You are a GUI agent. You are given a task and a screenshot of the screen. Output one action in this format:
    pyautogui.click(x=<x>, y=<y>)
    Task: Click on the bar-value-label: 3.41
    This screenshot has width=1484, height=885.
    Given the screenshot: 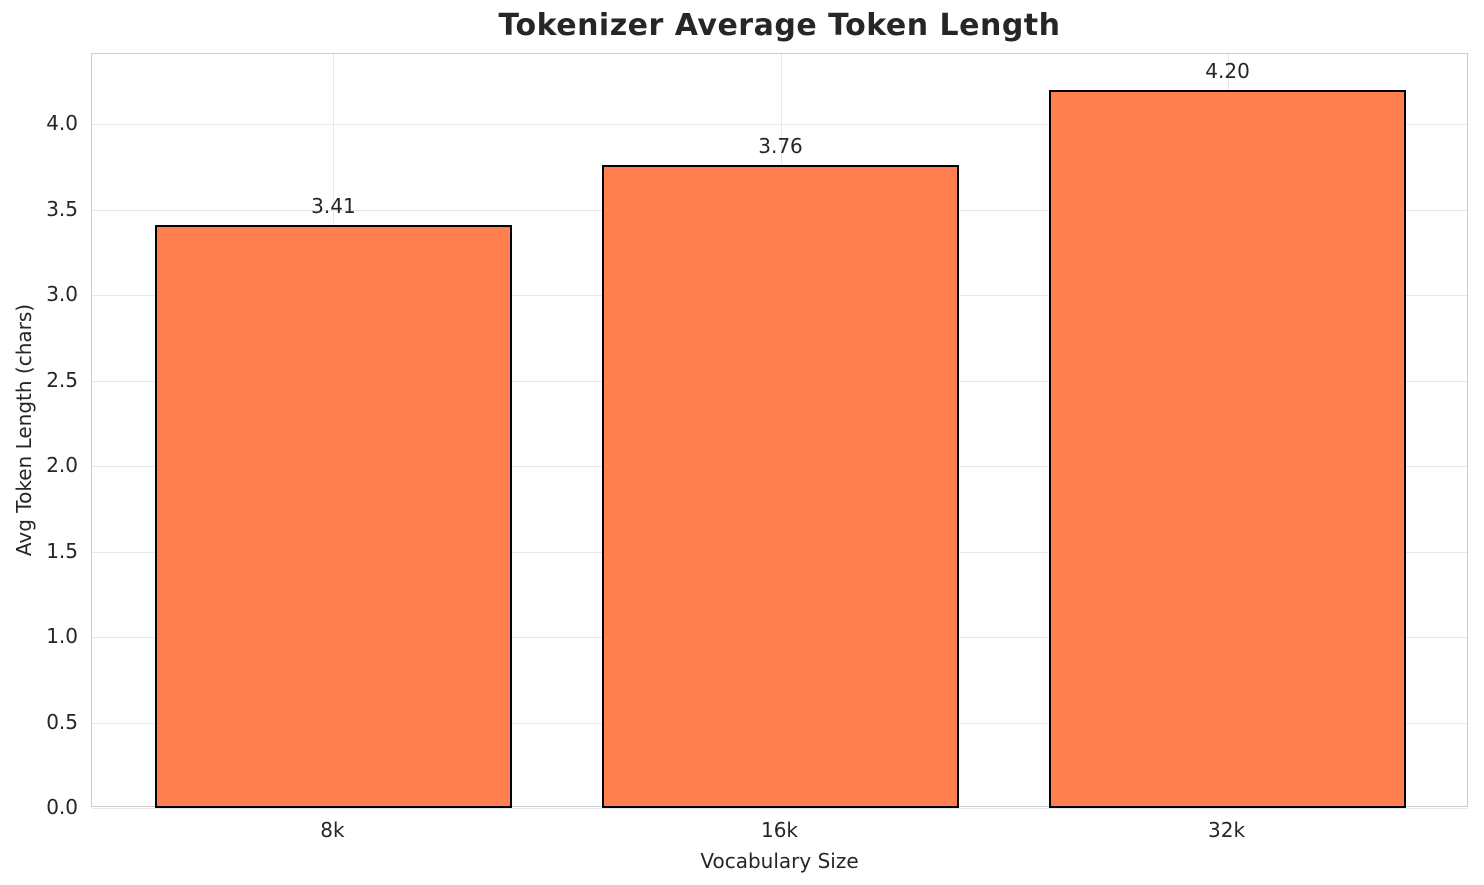 What is the action you would take?
    pyautogui.click(x=333, y=205)
    